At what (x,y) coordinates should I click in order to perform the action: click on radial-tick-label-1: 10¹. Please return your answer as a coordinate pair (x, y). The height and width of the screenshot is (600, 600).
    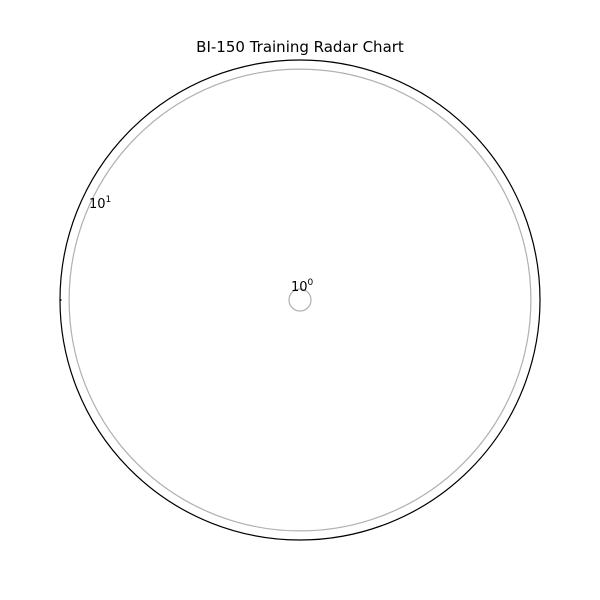
    Looking at the image, I should click on (100, 203).